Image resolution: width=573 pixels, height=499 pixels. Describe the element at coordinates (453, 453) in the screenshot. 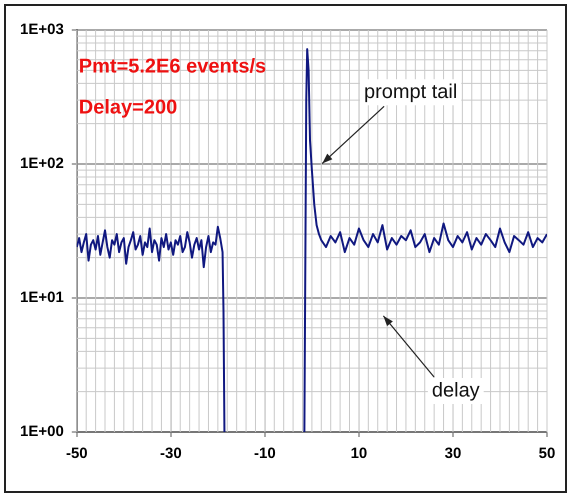

I see `x-tick-label: 30` at that location.